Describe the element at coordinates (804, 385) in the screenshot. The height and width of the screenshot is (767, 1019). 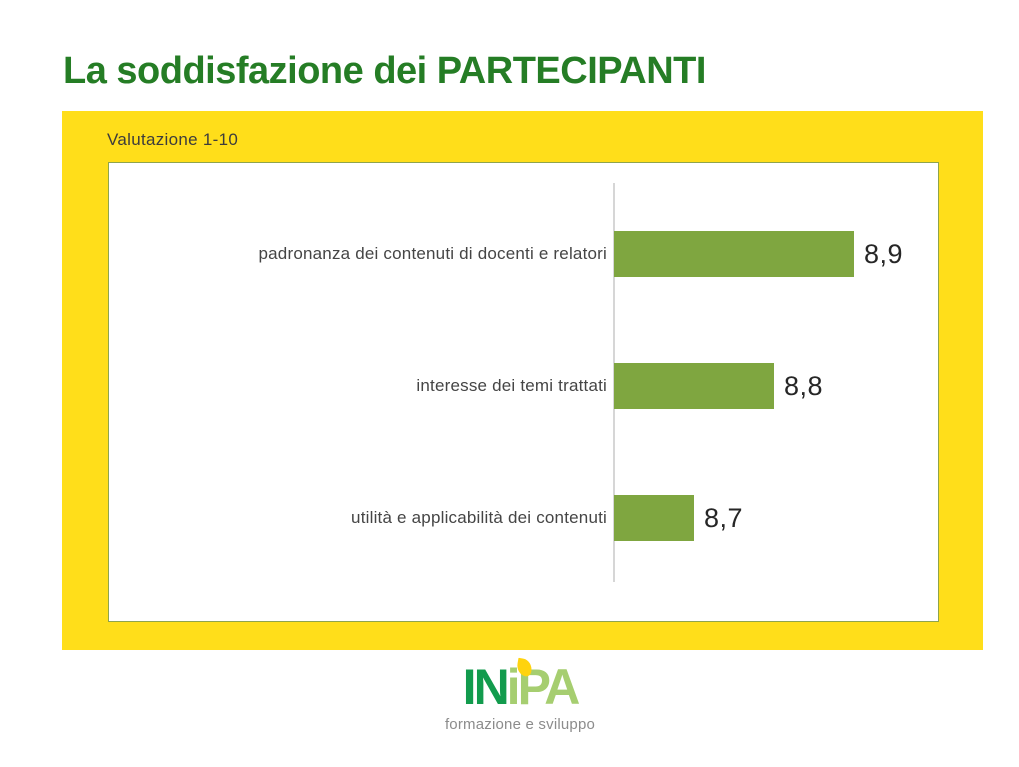
I see `value-label: 8,8` at that location.